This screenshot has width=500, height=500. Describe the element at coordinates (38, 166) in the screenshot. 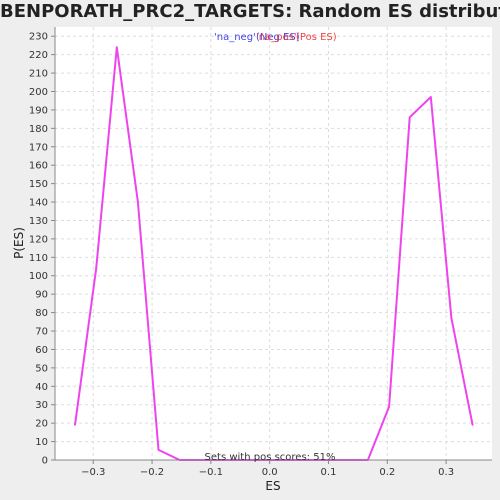

I see `y-tick-label: 160` at that location.